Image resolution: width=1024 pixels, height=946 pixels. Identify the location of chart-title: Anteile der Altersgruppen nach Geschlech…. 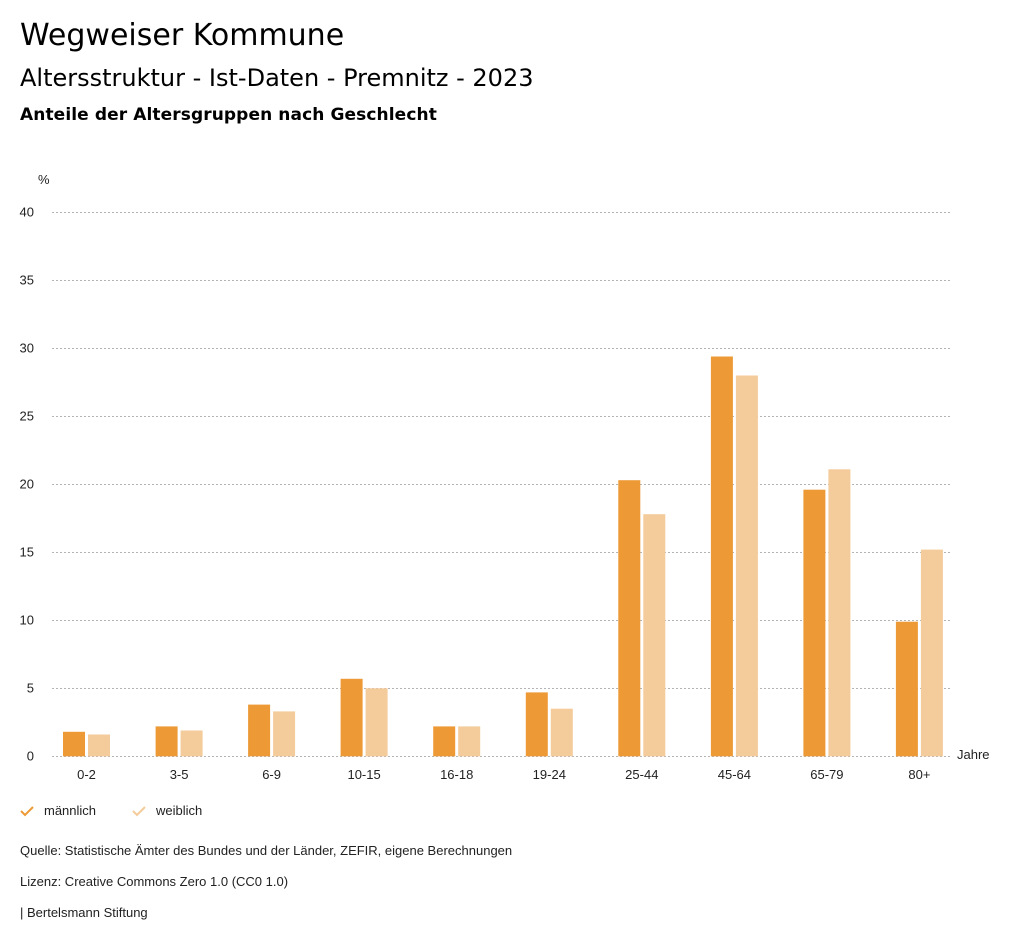
(228, 115).